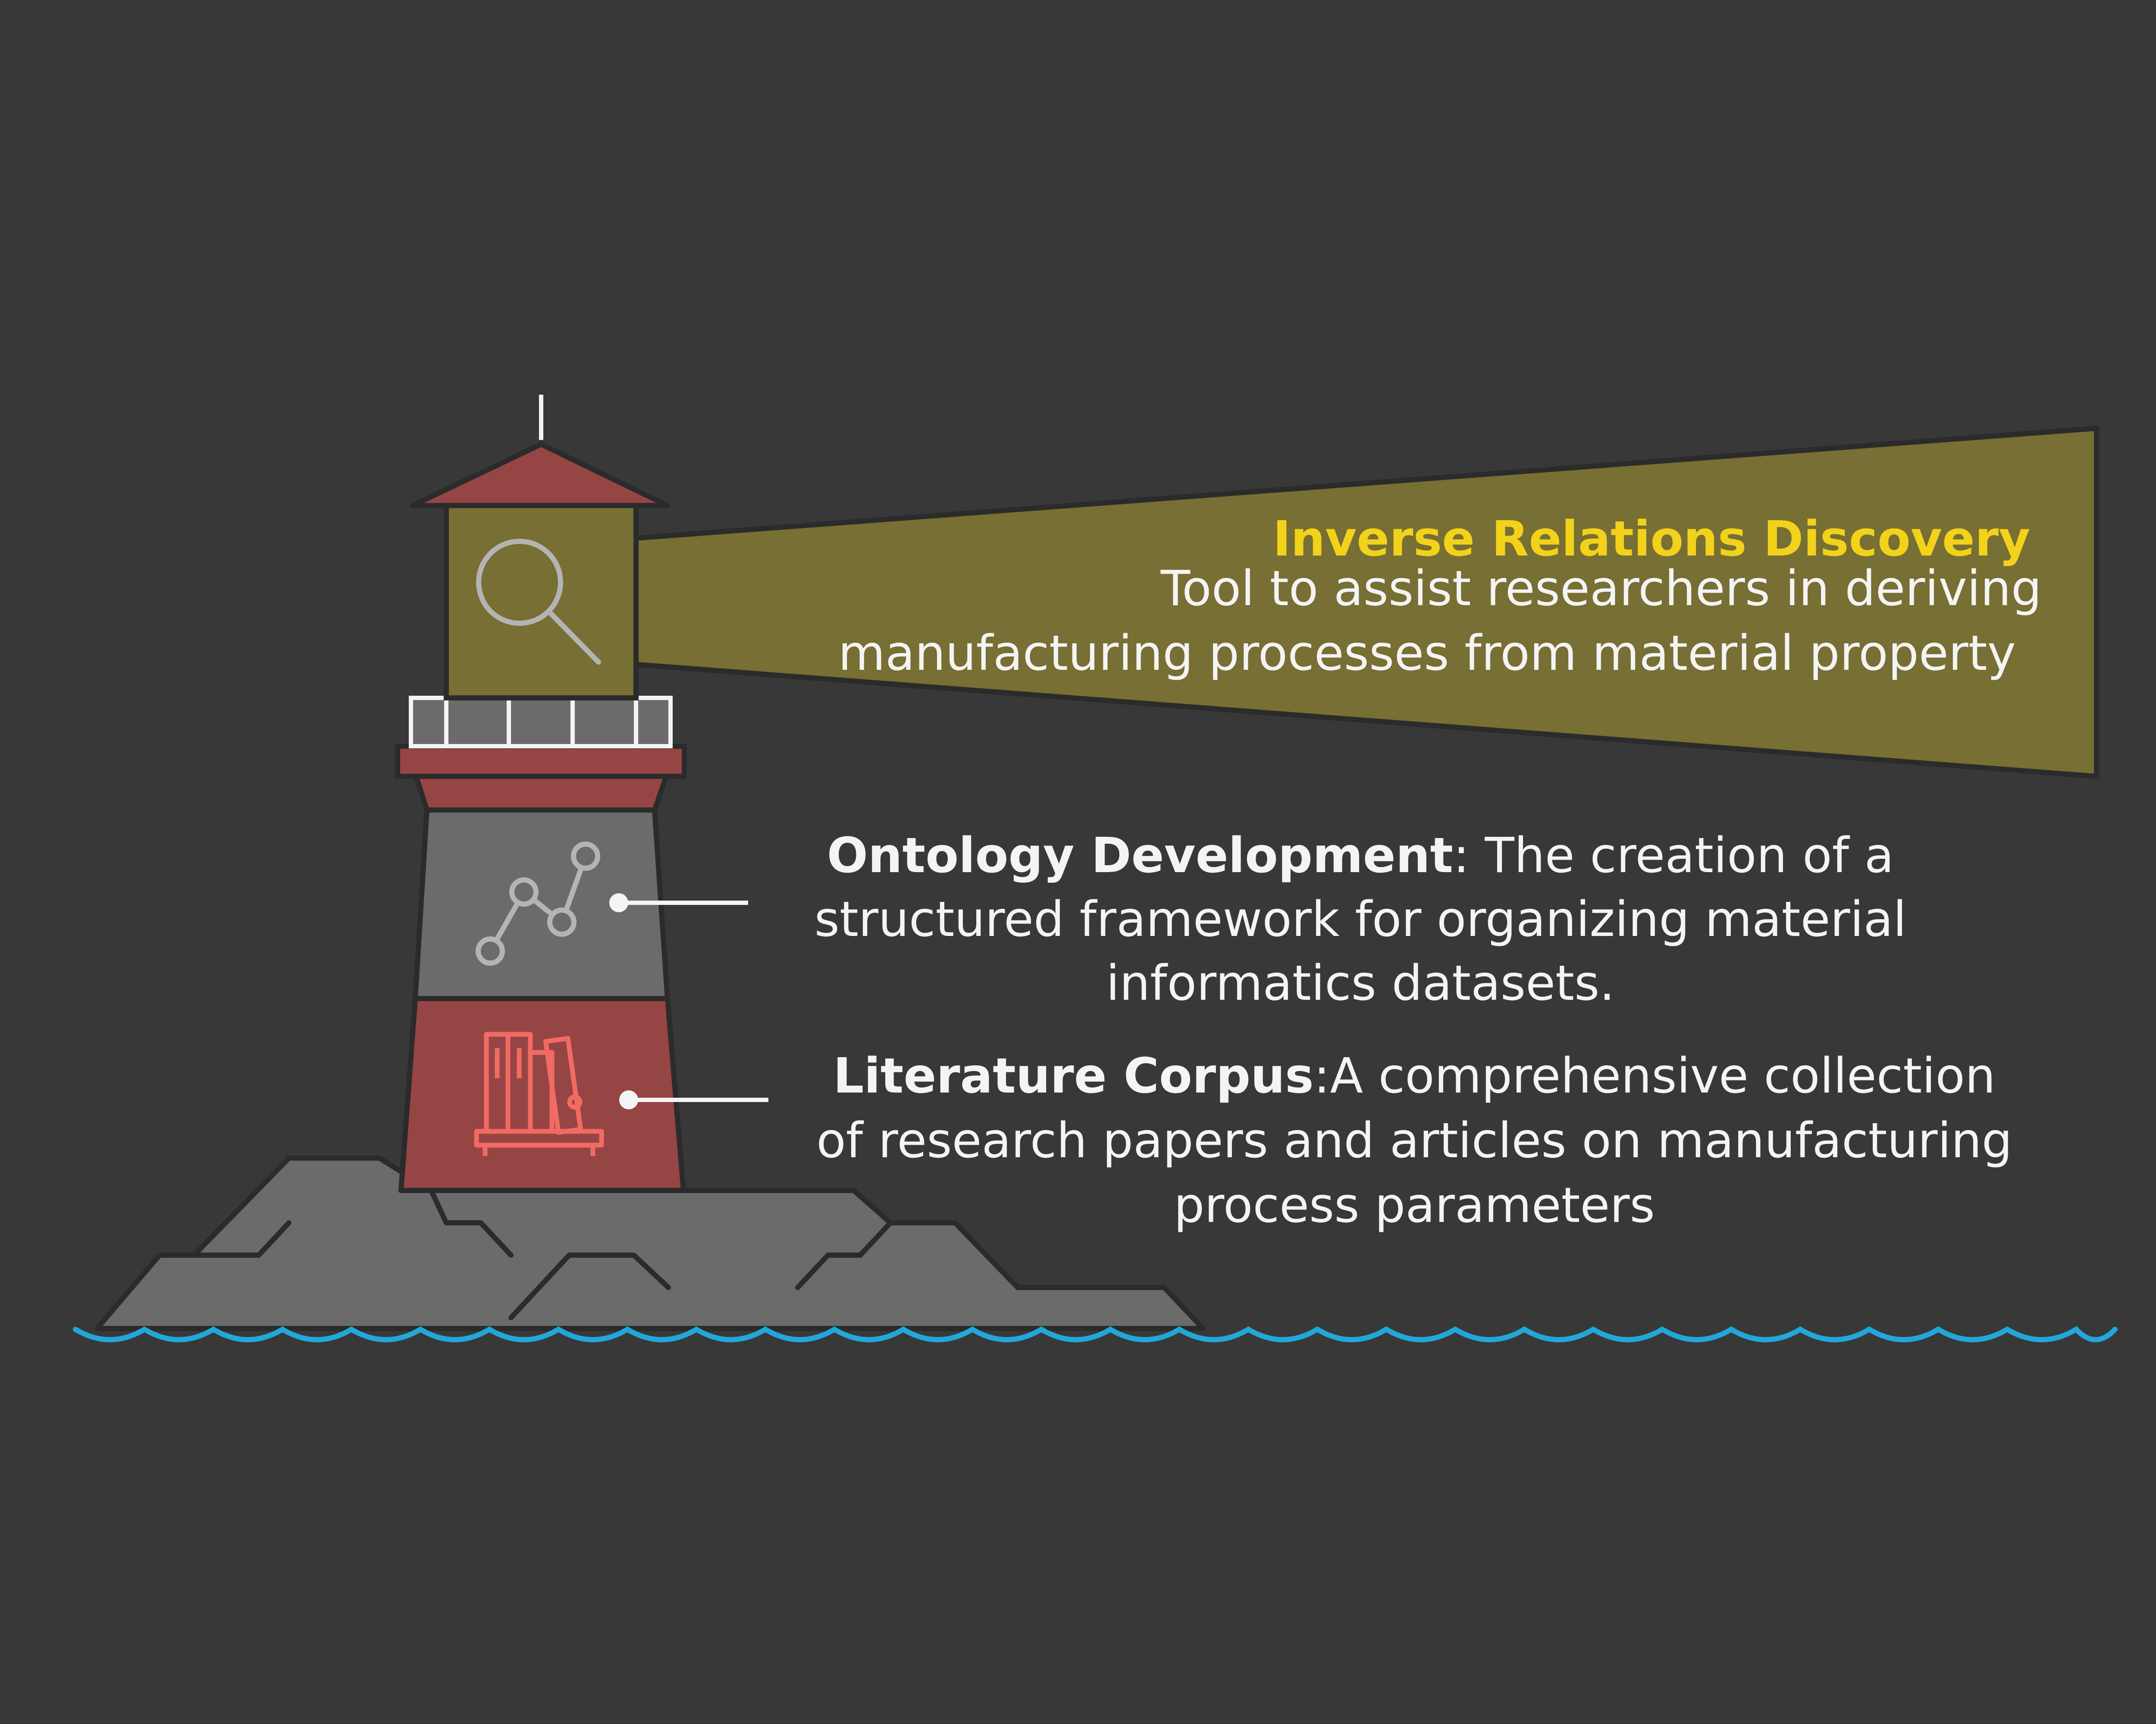 The height and width of the screenshot is (1724, 2156). I want to click on water-wave, so click(1095, 1334).